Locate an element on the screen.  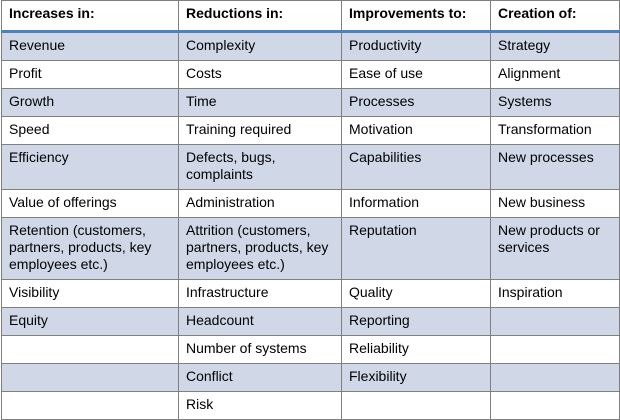
table-cell: Quality is located at coordinates (416, 293).